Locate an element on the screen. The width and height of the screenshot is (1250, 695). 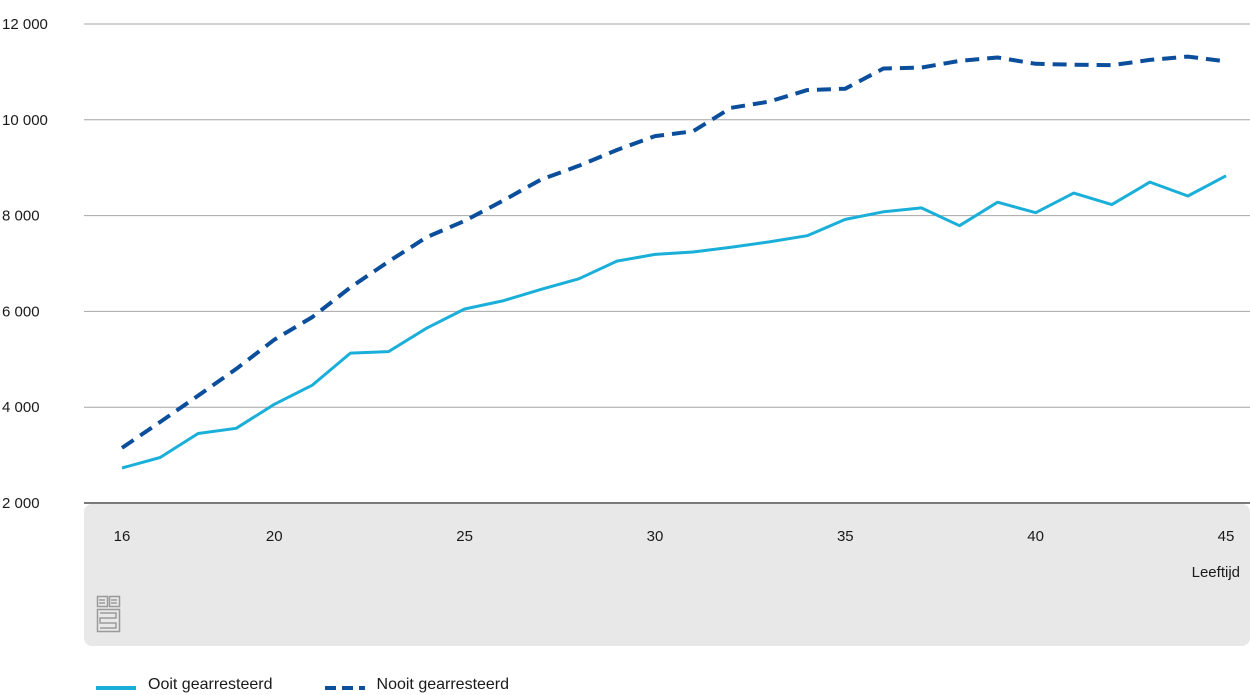
legend-item-nooit: Nooit gearresteerd is located at coordinates (417, 685).